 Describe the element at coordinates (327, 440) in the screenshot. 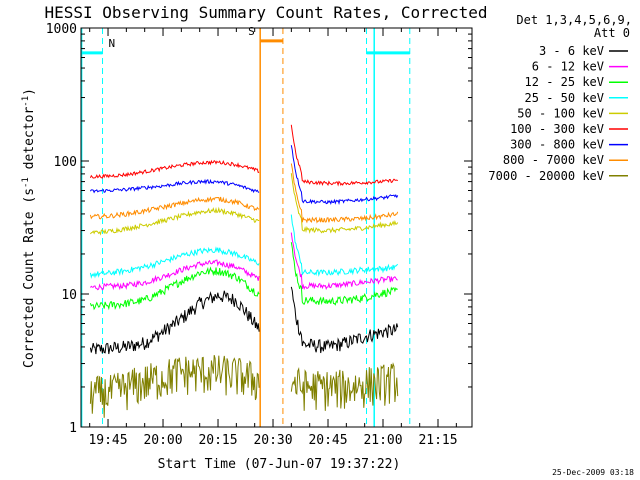

I see `x-tick-label: 20:45` at that location.